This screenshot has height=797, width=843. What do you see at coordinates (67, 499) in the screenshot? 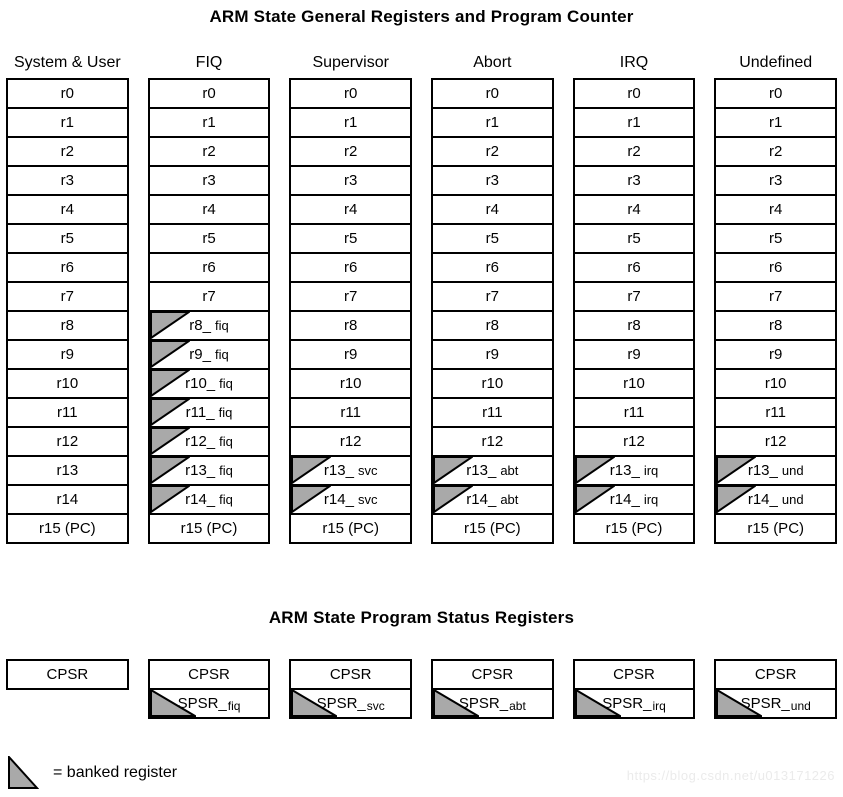
I see `register-cell: r14` at bounding box center [67, 499].